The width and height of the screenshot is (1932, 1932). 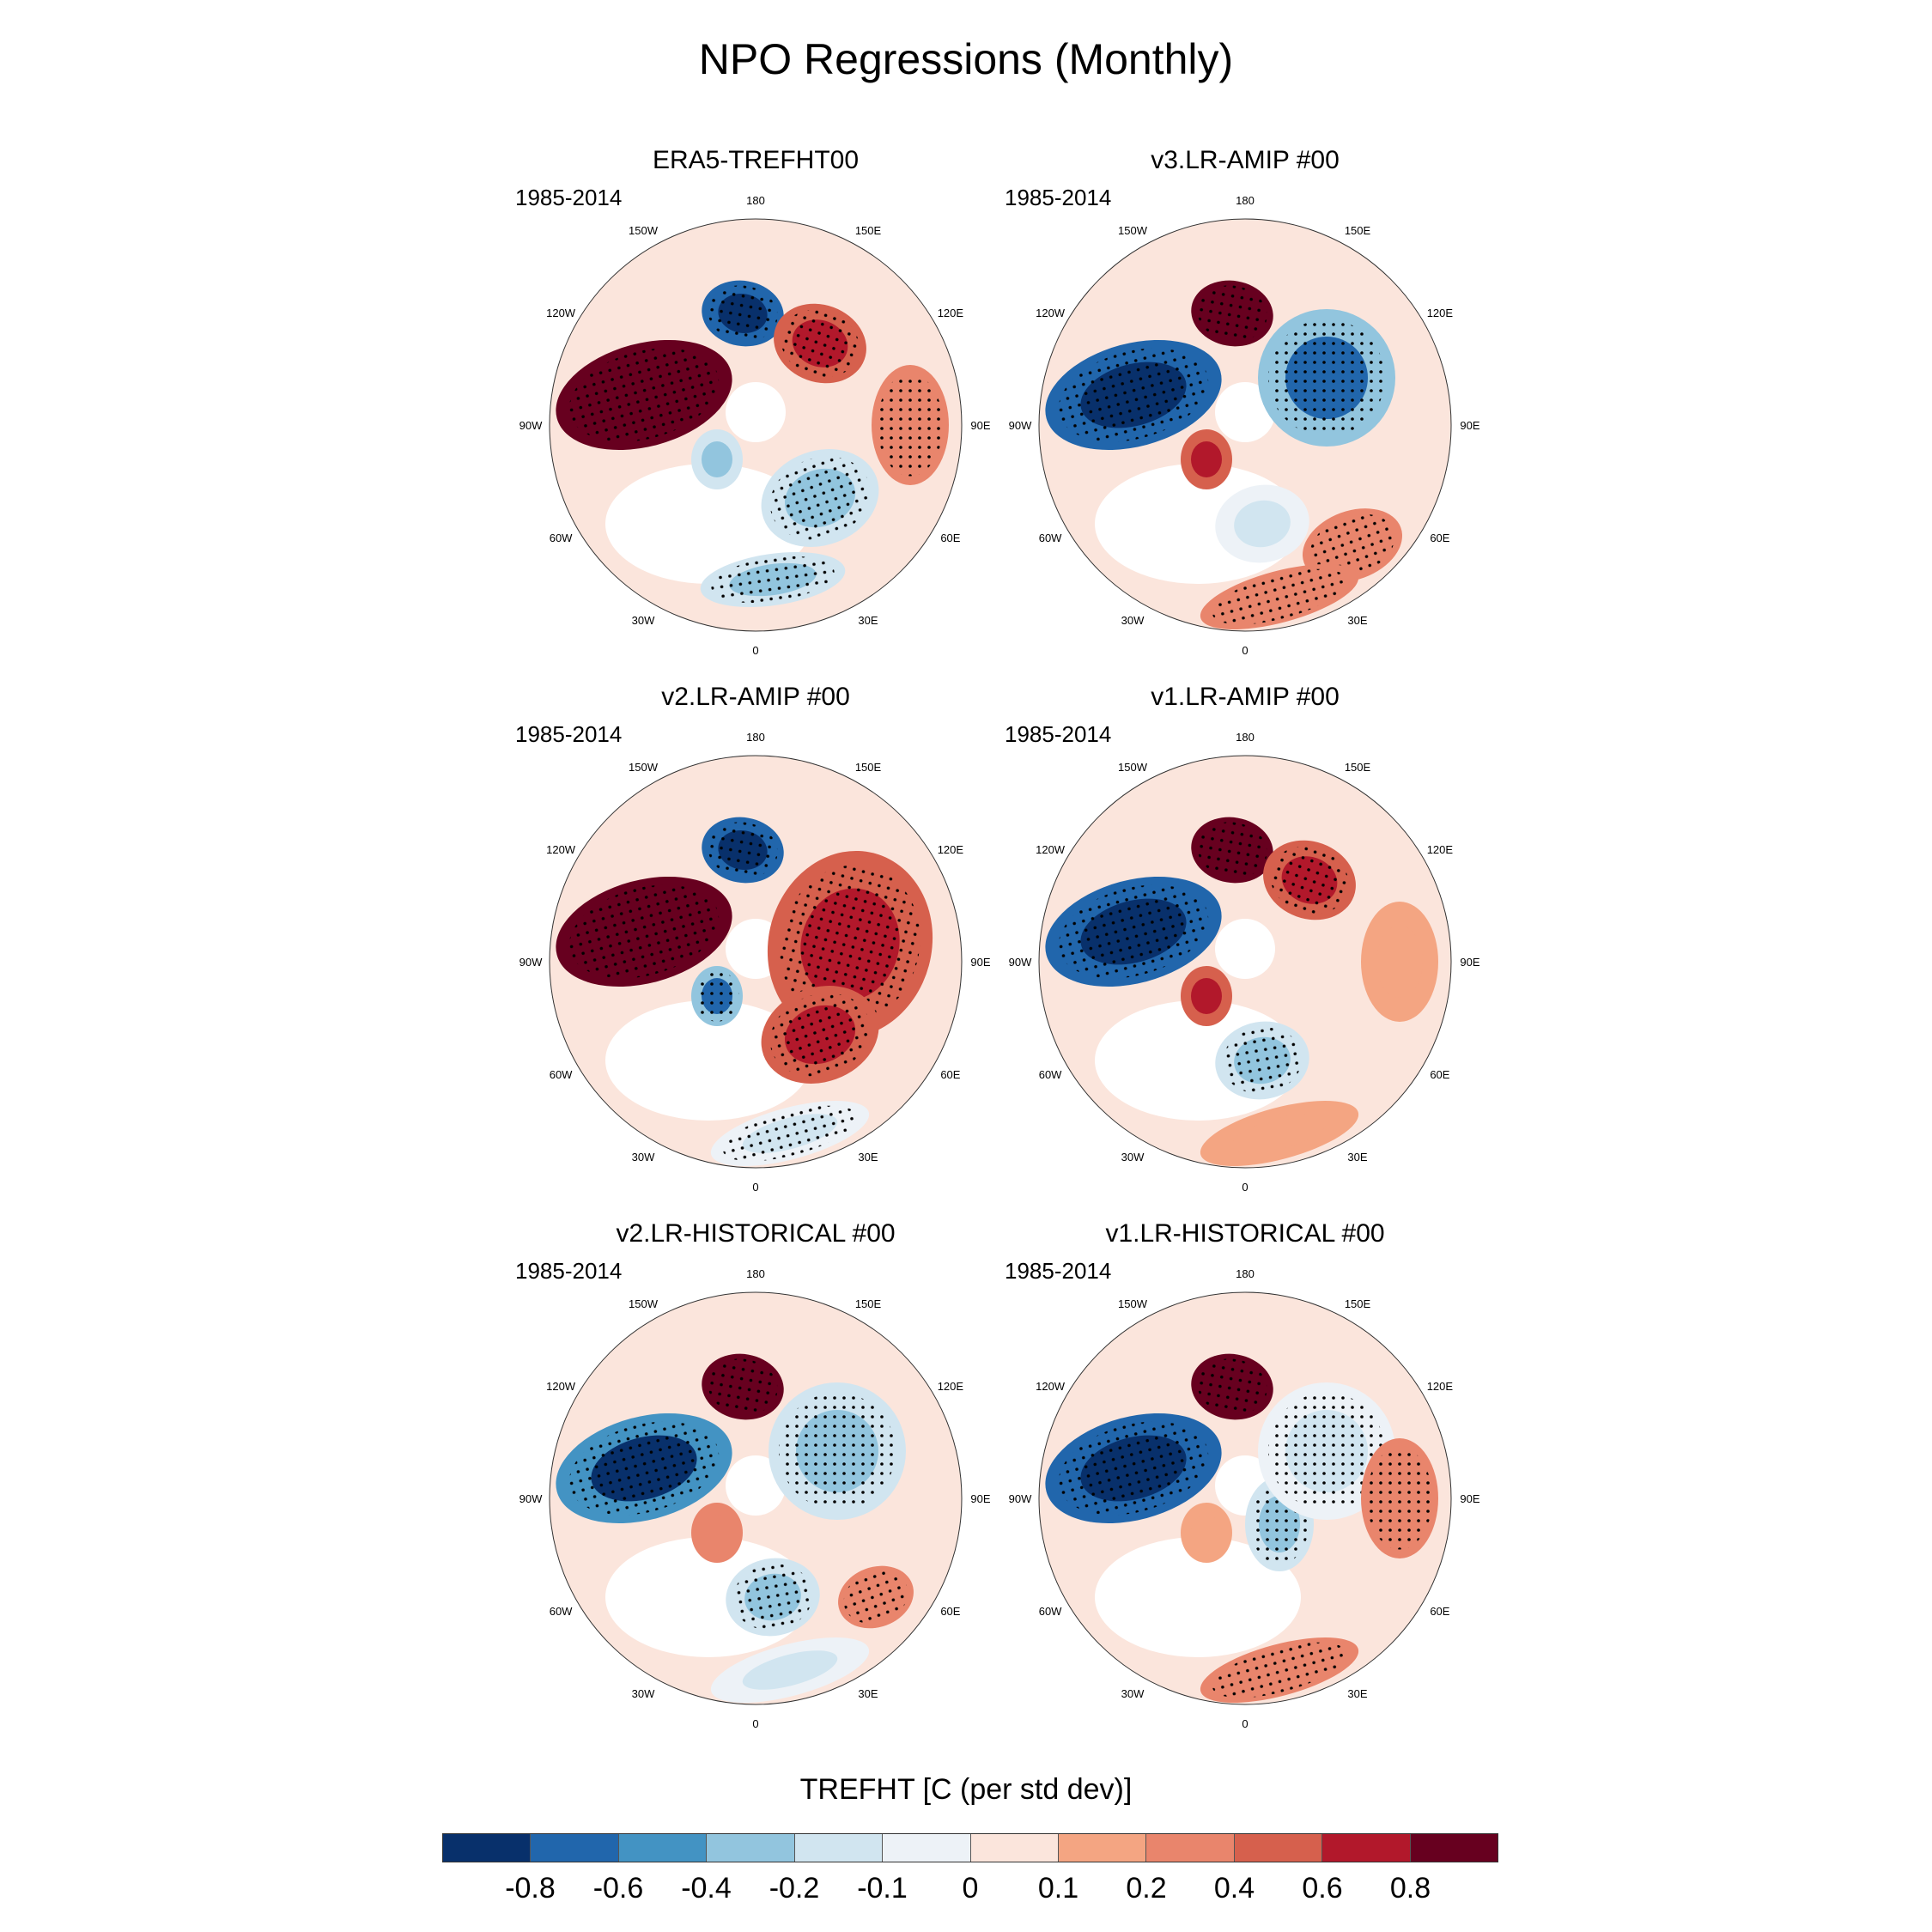 I want to click on colorbar-tick-label: 0.8, so click(x=1410, y=1888).